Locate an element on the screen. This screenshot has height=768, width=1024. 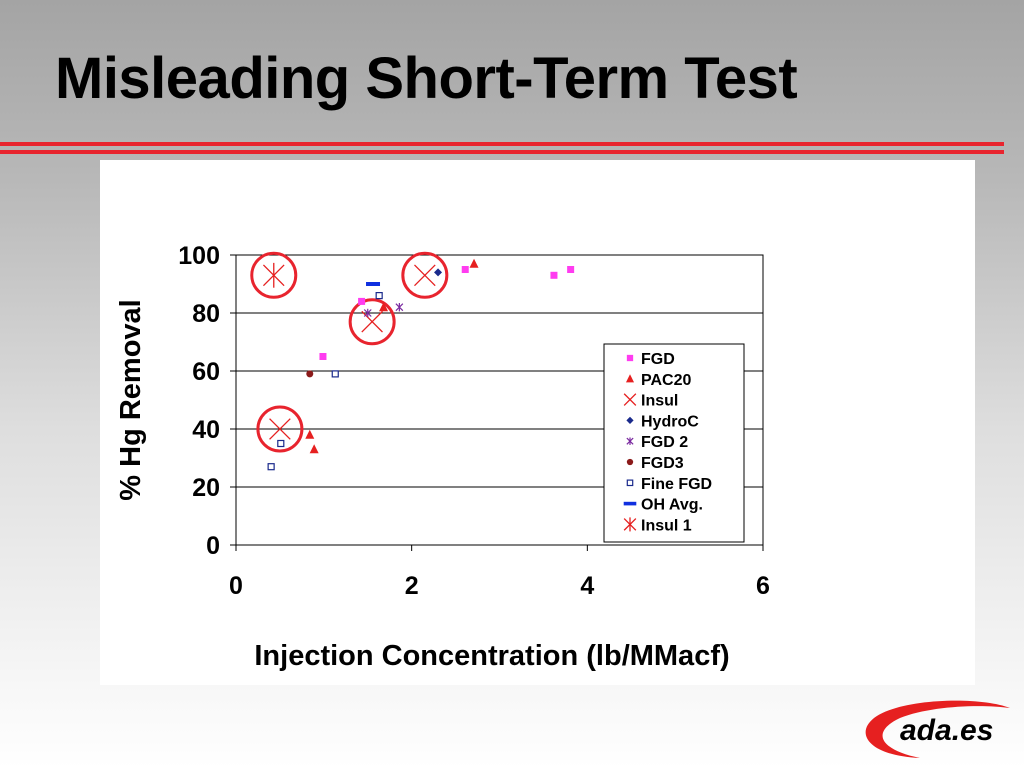
ada-es-logo: ada.es is located at coordinates (937, 729).